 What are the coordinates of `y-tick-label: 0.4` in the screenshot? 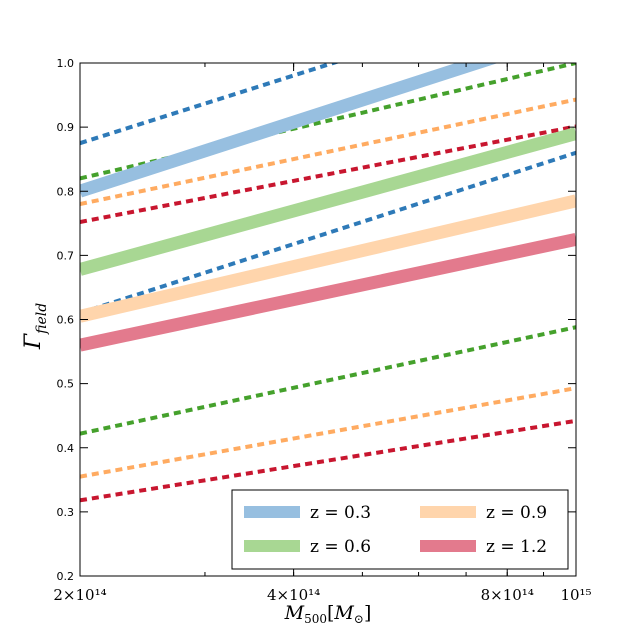 It's located at (66, 448).